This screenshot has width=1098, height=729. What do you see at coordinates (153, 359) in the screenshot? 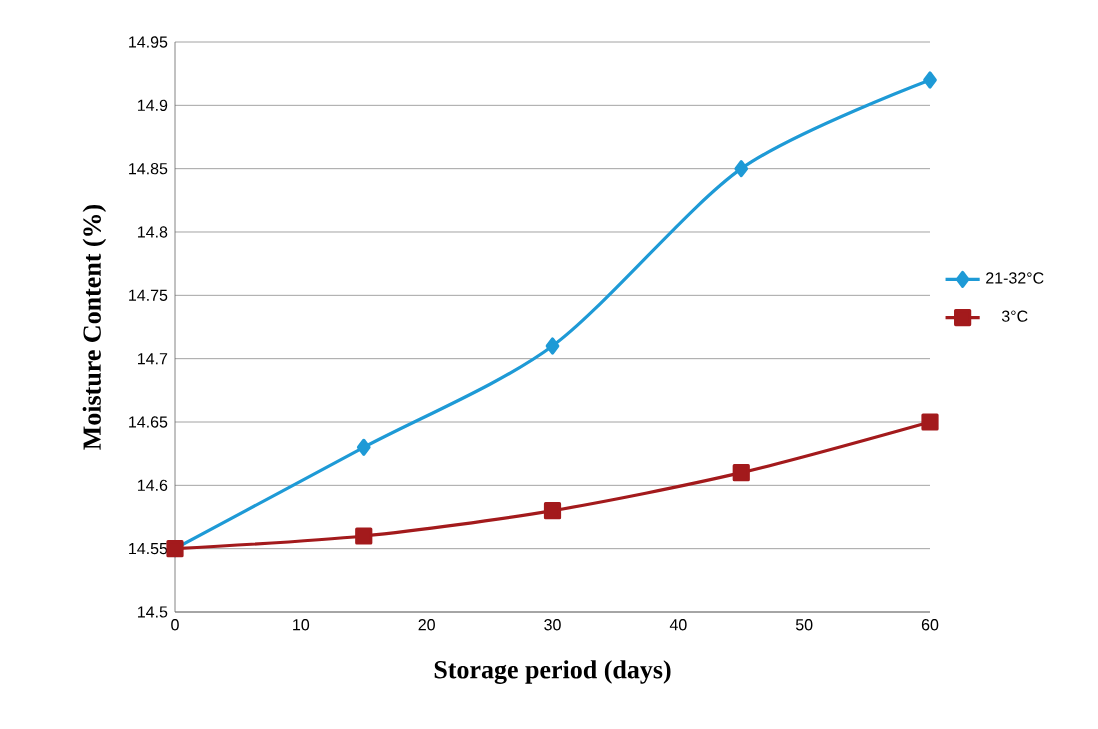
I see `y-tick-label: 14.7` at bounding box center [153, 359].